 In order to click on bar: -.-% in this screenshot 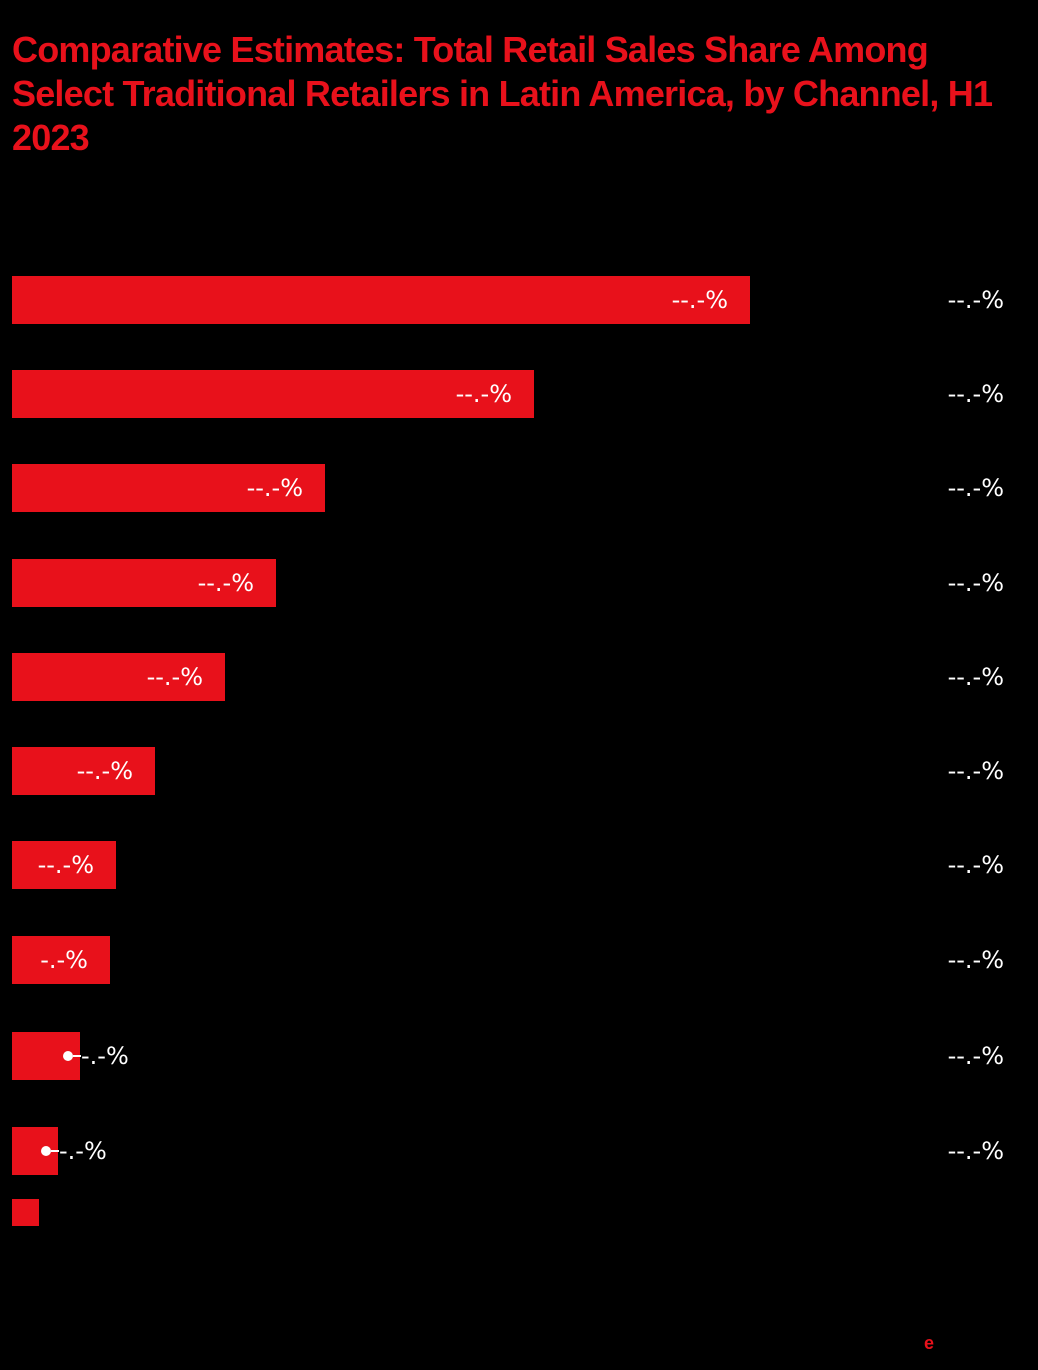, I will do `click(61, 960)`.